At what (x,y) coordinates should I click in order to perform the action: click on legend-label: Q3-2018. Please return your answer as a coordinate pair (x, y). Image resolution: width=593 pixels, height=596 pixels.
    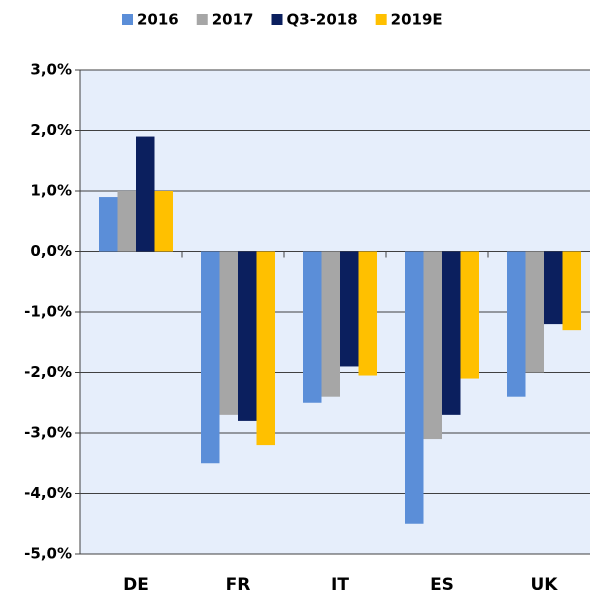
    Looking at the image, I should click on (322, 20).